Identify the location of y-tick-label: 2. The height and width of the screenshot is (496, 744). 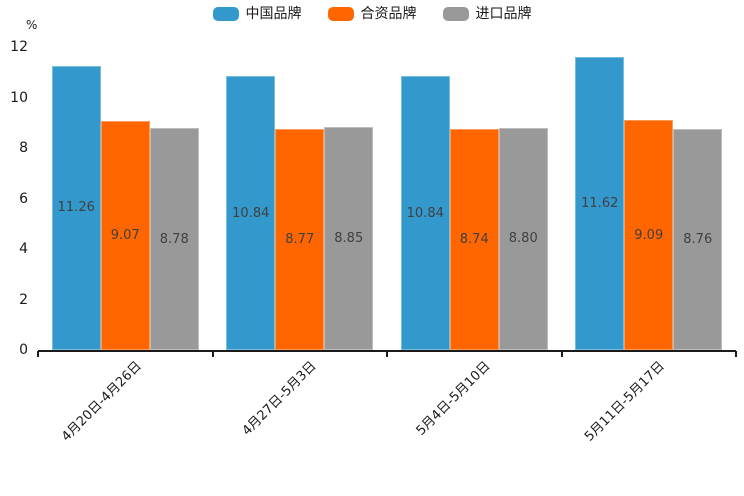
(23, 299).